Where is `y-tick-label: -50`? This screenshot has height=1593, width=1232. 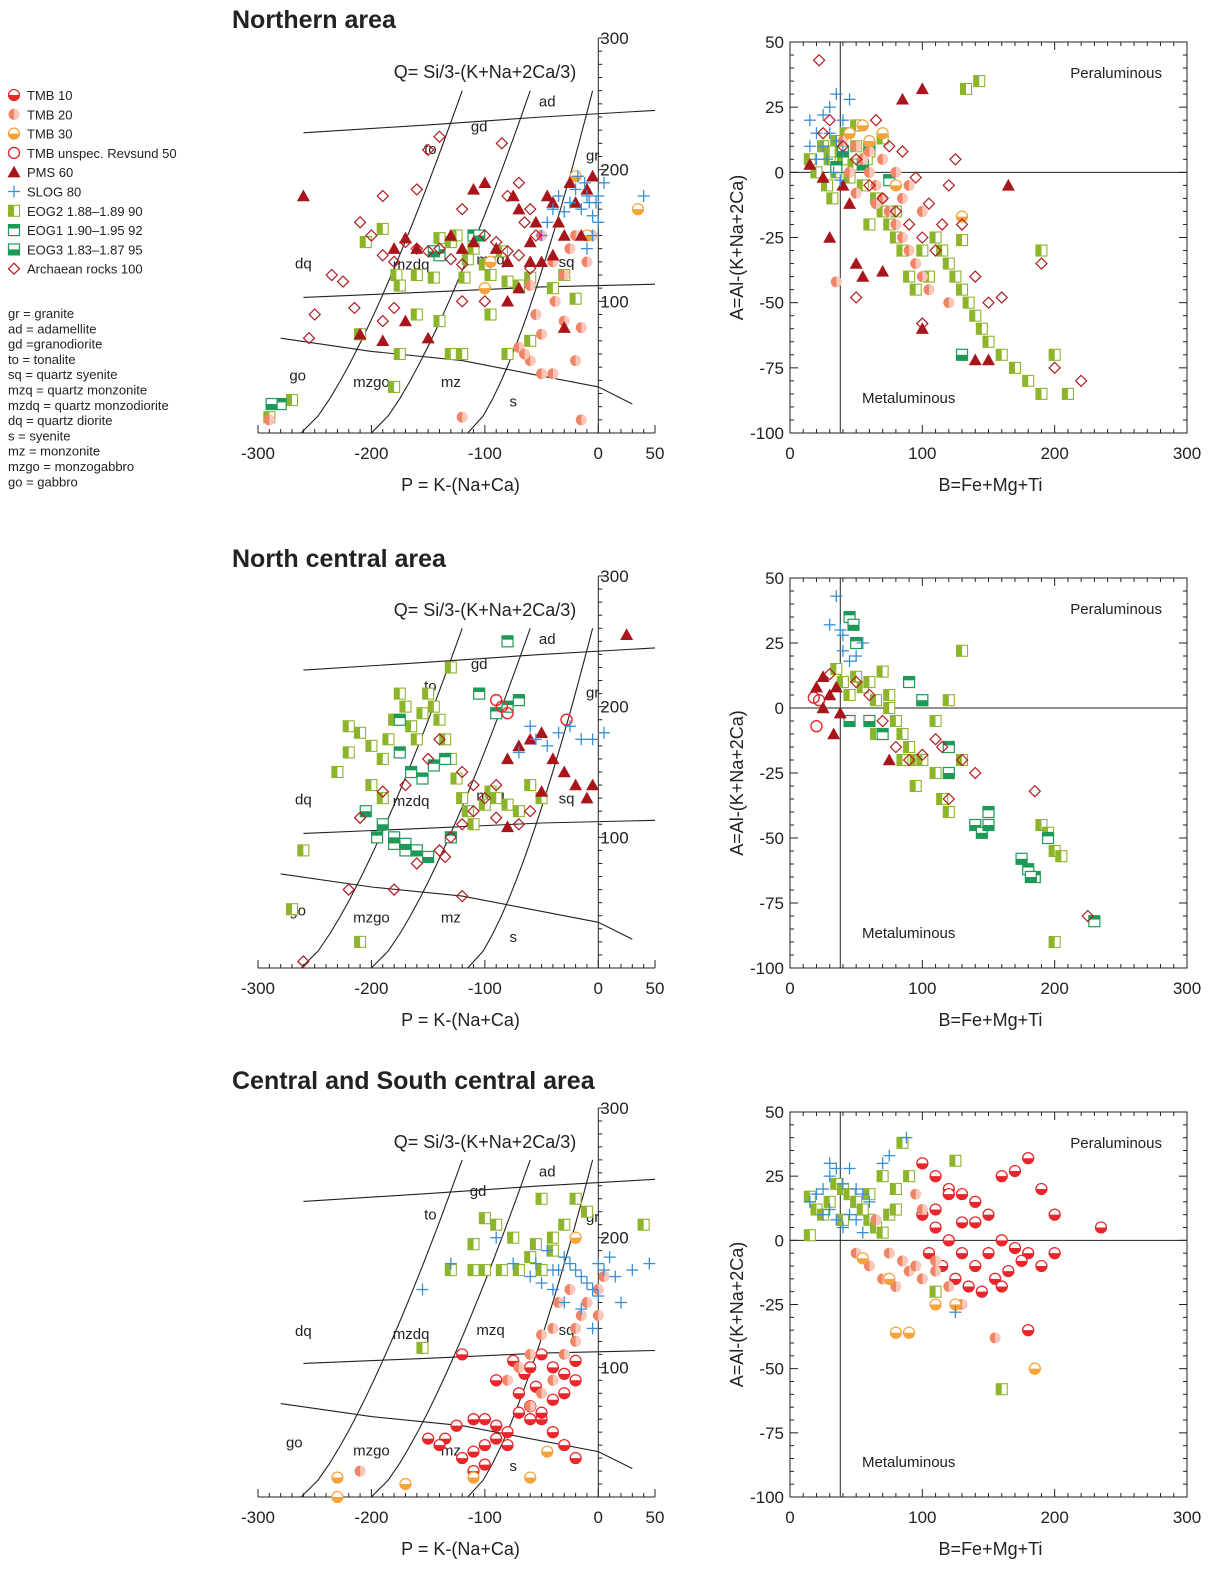 y-tick-label: -50 is located at coordinates (771, 303).